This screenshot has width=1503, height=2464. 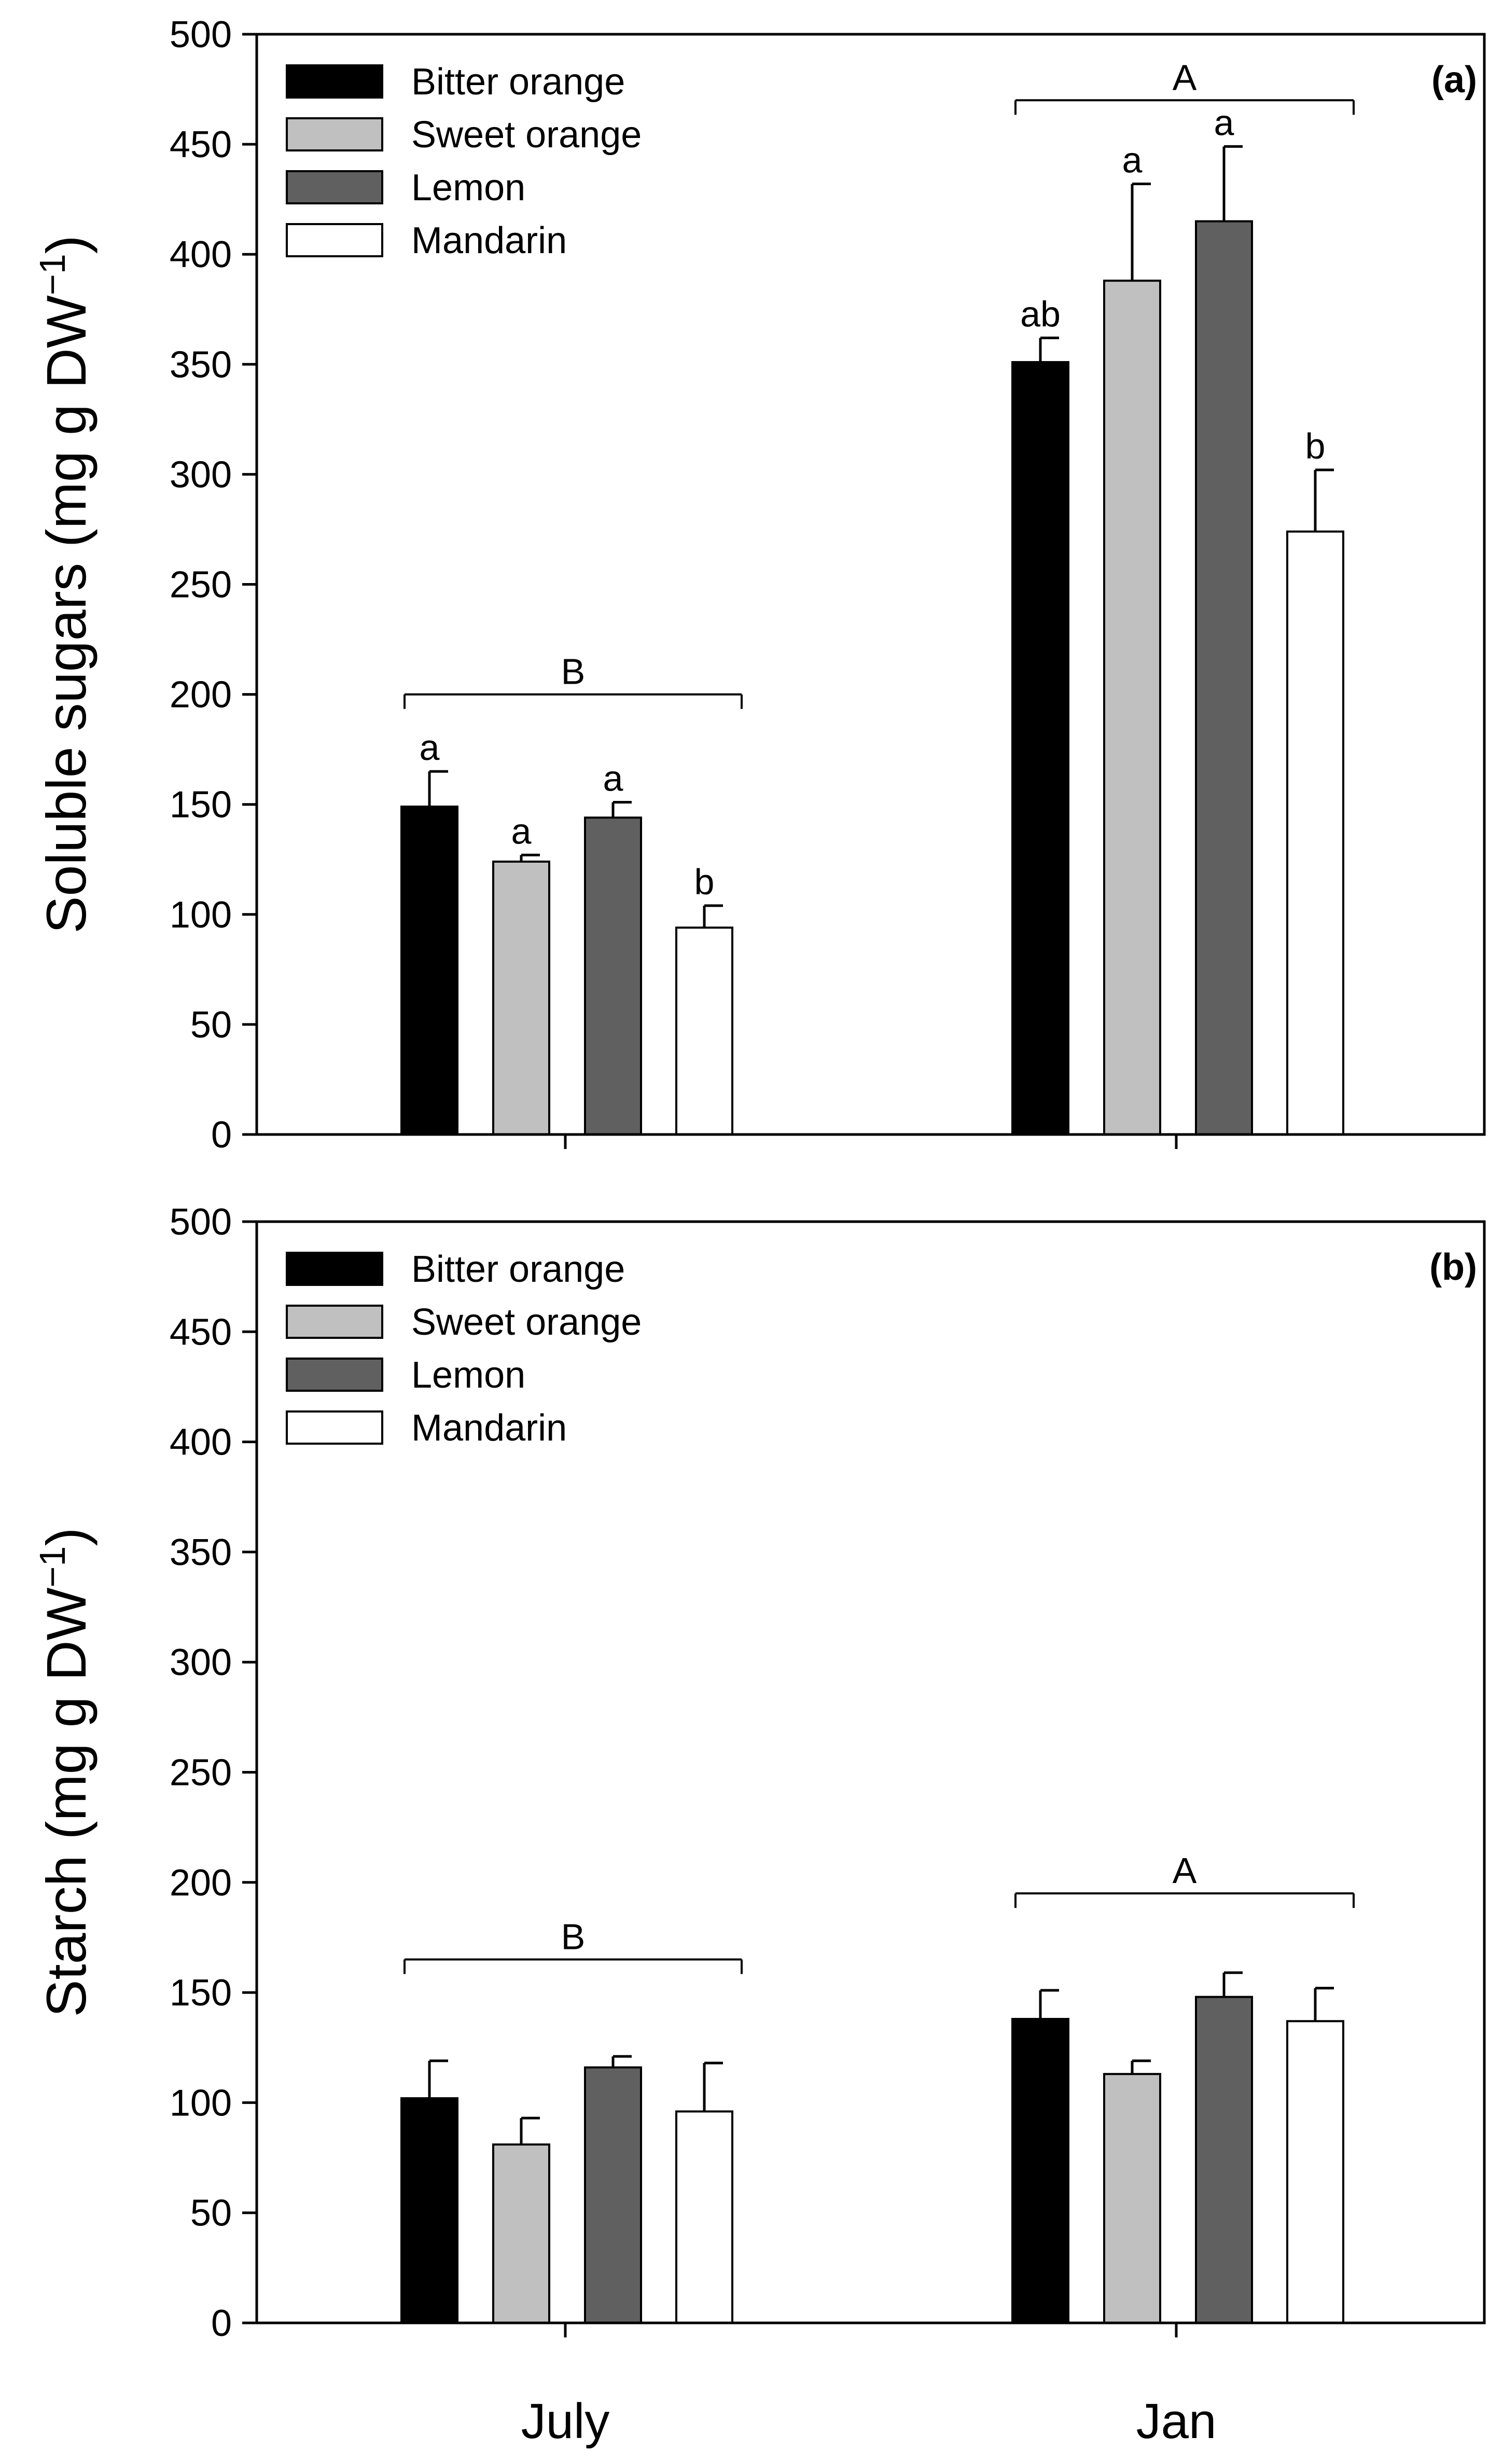 I want to click on y-axis-title-main: Starch (mg g DW, so click(x=66, y=1802).